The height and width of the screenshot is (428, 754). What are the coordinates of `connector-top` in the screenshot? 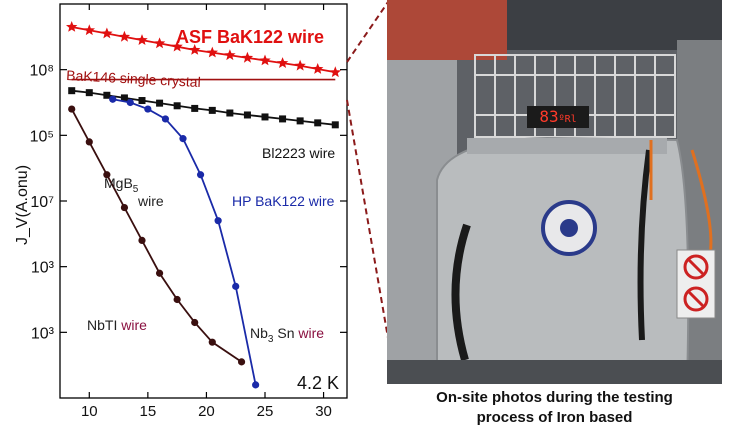 It's located at (367, 32).